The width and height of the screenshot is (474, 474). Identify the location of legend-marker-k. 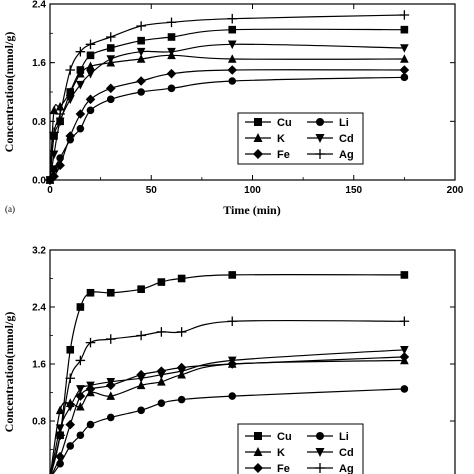
(258, 137).